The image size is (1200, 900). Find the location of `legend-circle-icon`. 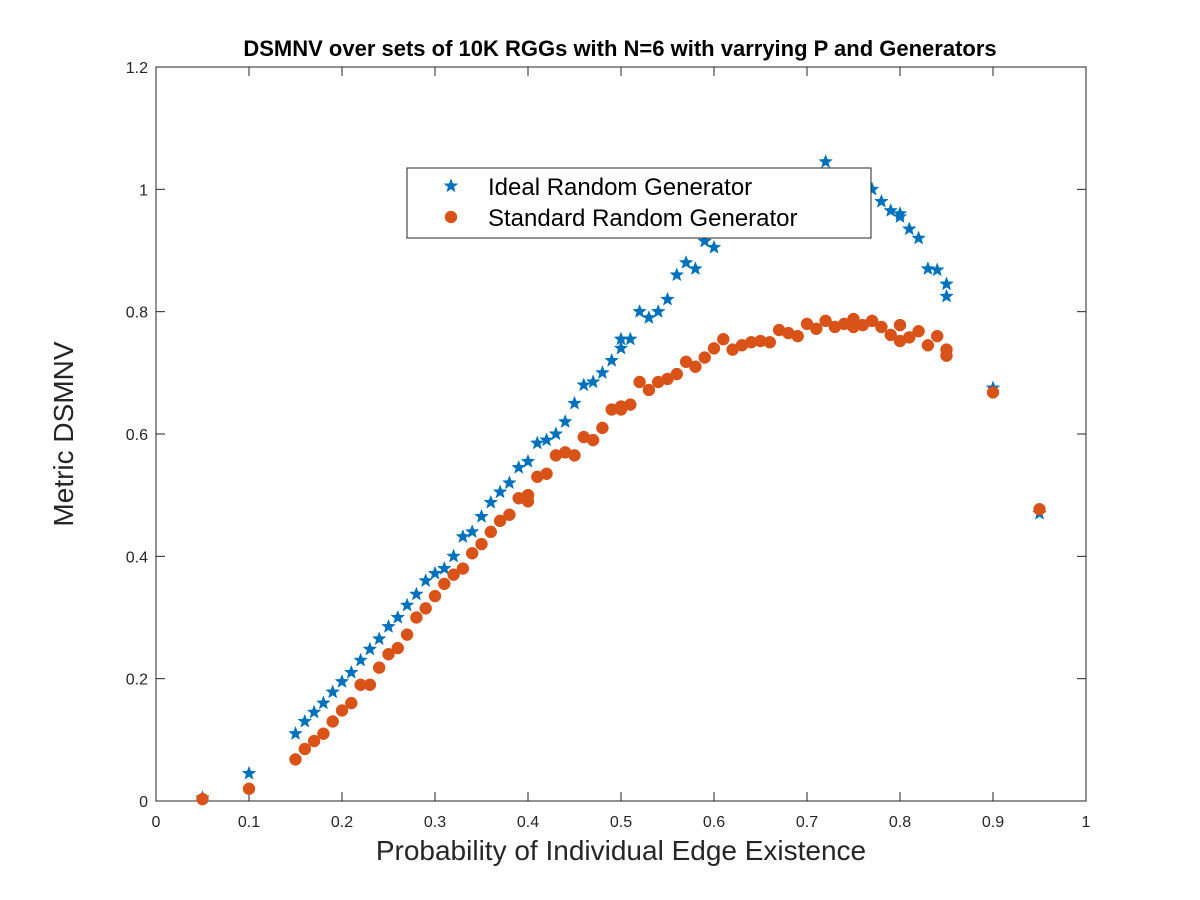

legend-circle-icon is located at coordinates (451, 217).